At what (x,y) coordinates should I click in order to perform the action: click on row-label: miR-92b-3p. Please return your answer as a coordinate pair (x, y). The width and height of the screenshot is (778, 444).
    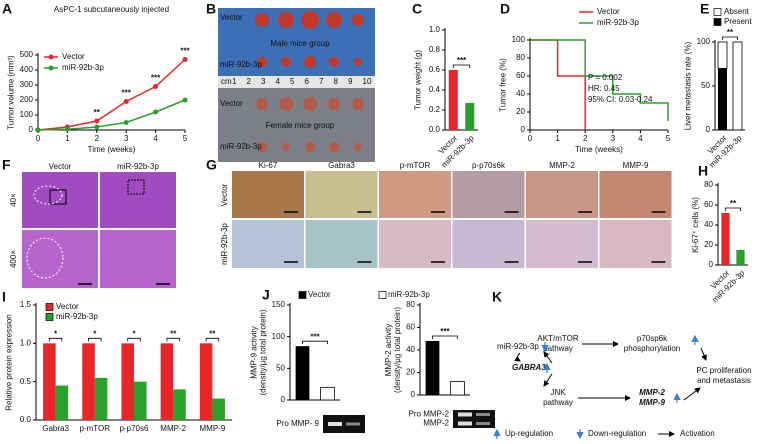
    Looking at the image, I should click on (241, 146).